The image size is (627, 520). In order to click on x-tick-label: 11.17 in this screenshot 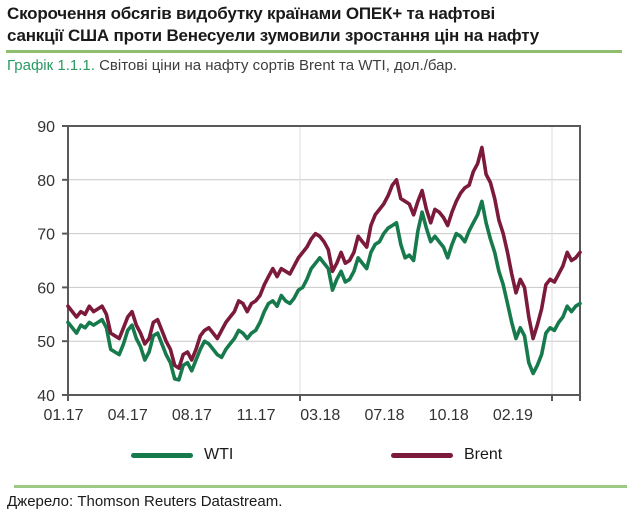, I will do `click(256, 415)`.